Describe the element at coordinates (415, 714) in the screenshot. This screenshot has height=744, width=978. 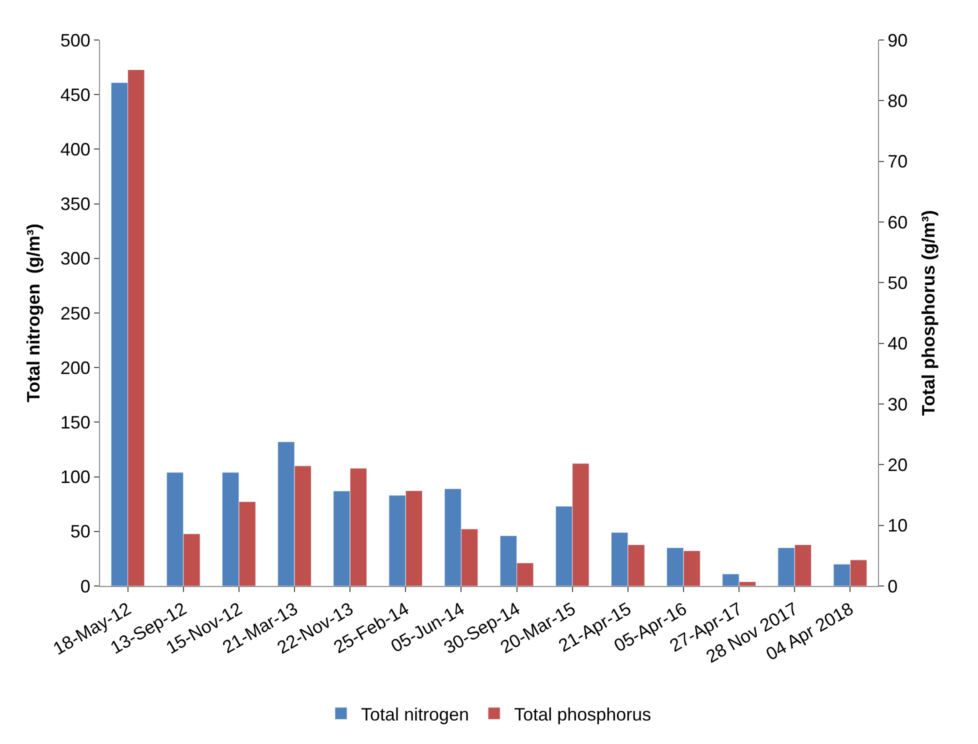
I see `legend-label: Total nitrogen` at that location.